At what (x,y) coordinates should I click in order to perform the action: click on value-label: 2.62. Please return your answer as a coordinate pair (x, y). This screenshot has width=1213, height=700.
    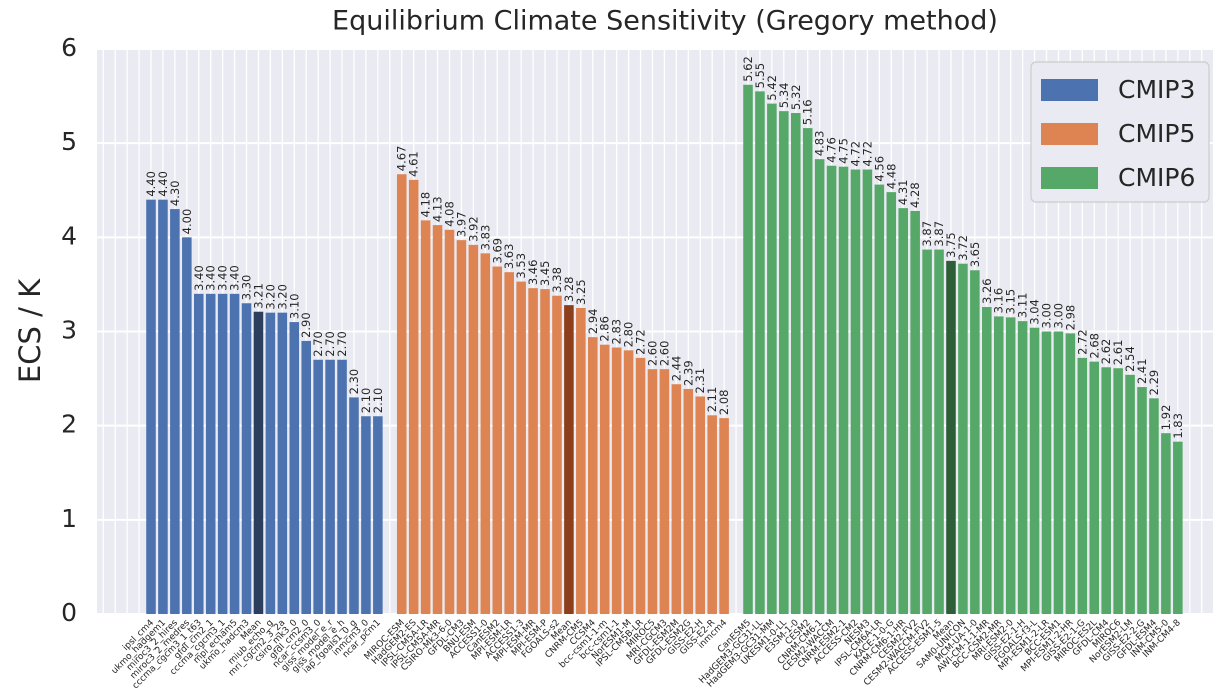
    Looking at the image, I should click on (1106, 352).